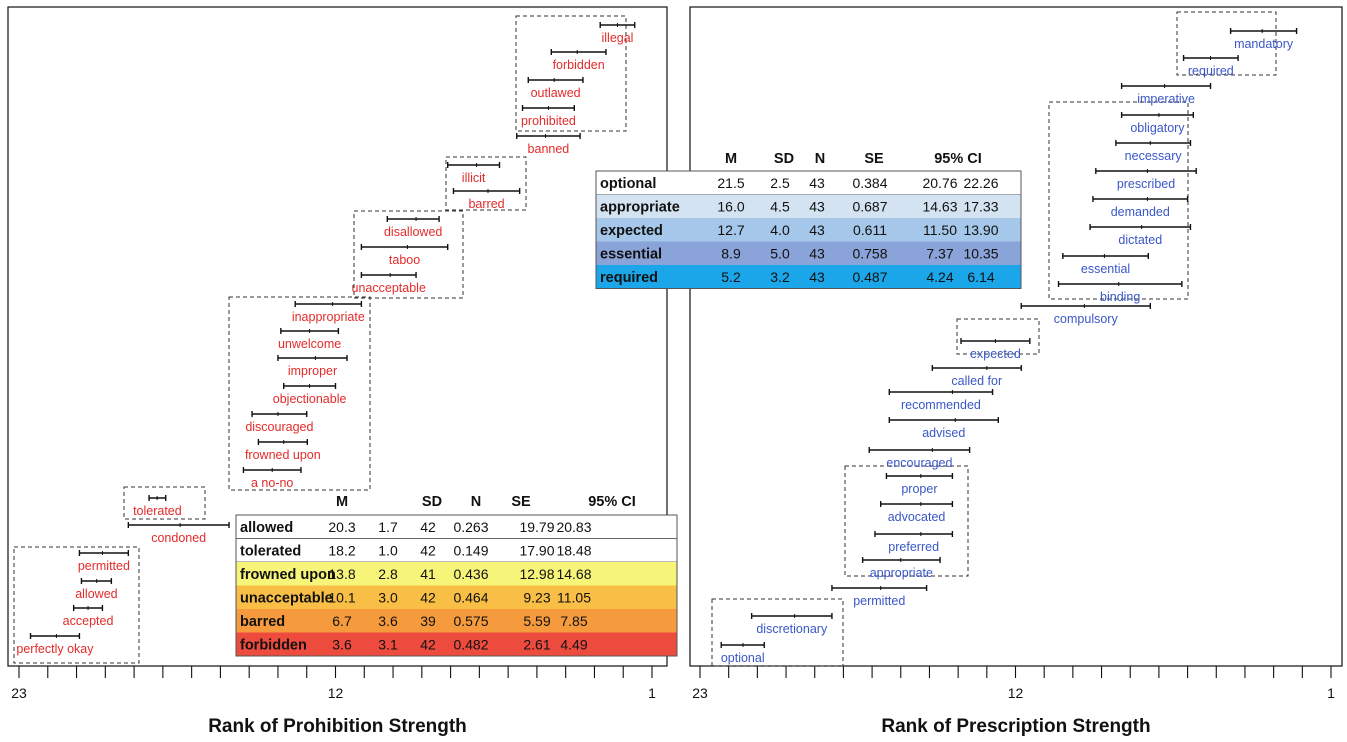  What do you see at coordinates (780, 277) in the screenshot?
I see `table-cell: 3.2` at bounding box center [780, 277].